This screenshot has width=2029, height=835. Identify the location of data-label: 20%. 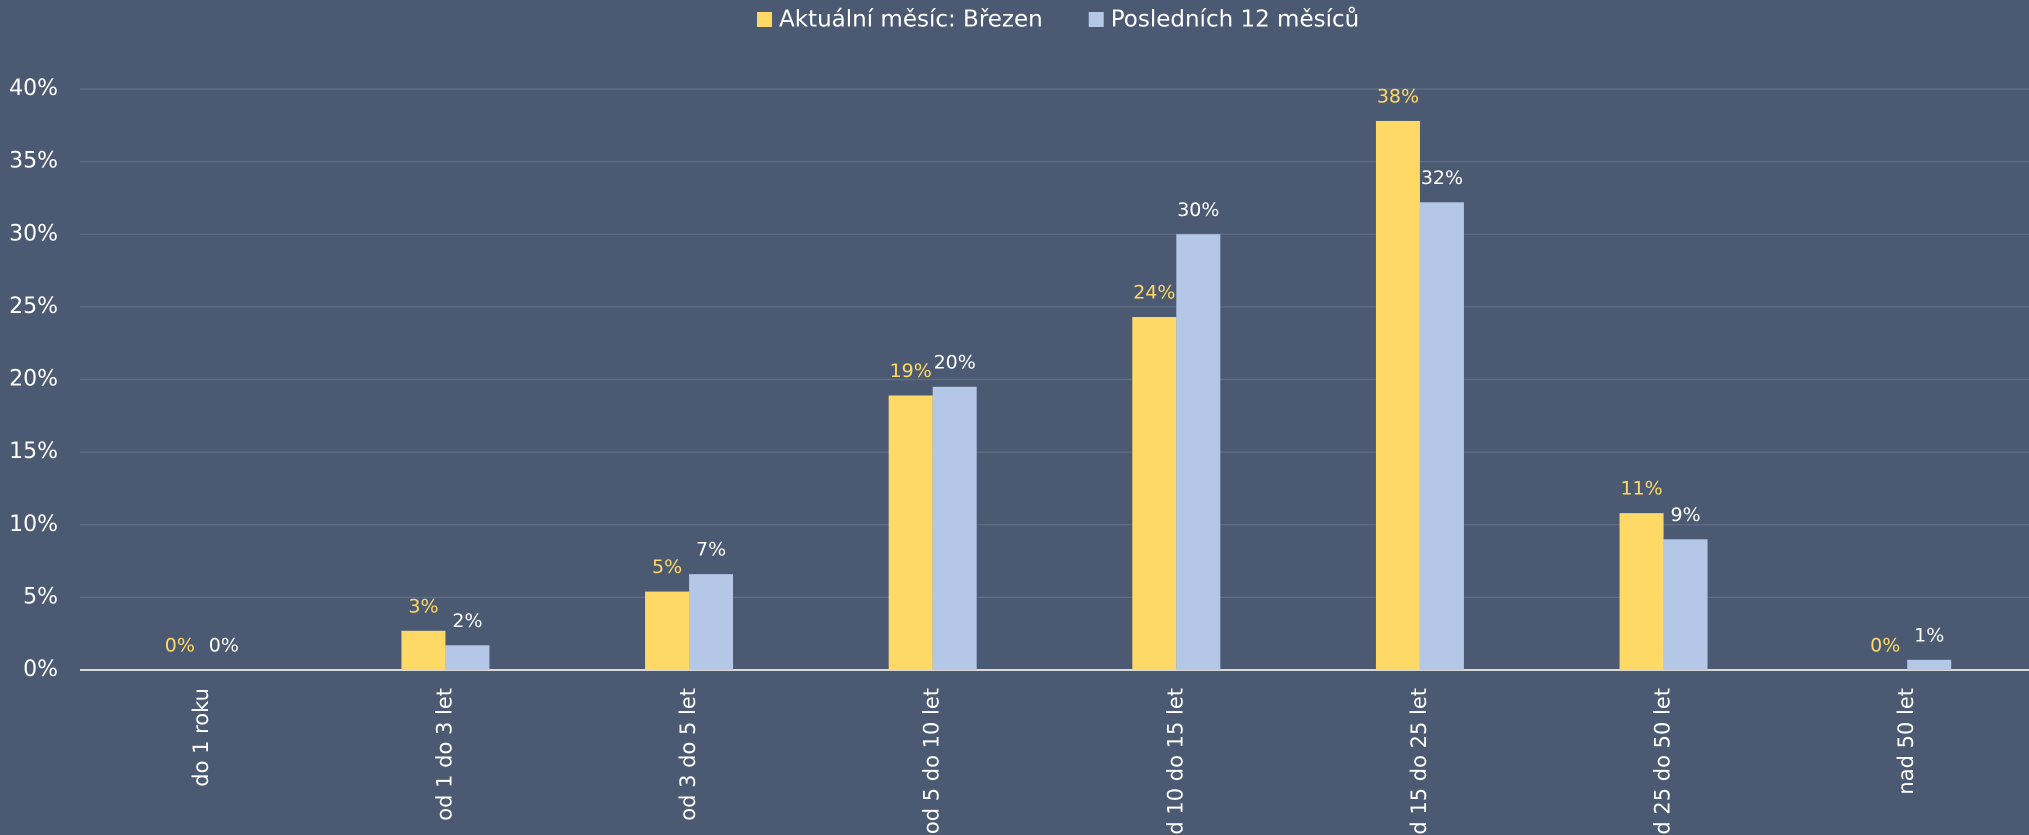
(955, 362).